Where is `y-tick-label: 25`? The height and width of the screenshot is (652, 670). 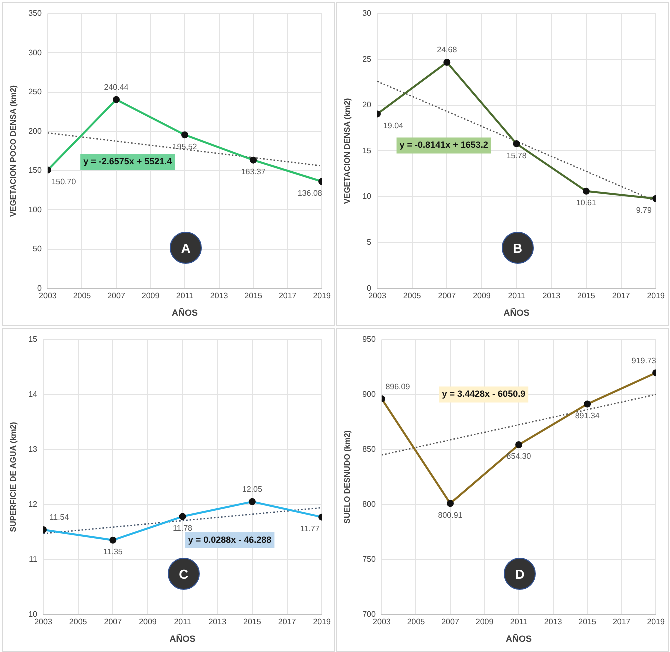 y-tick-label: 25 is located at coordinates (367, 59).